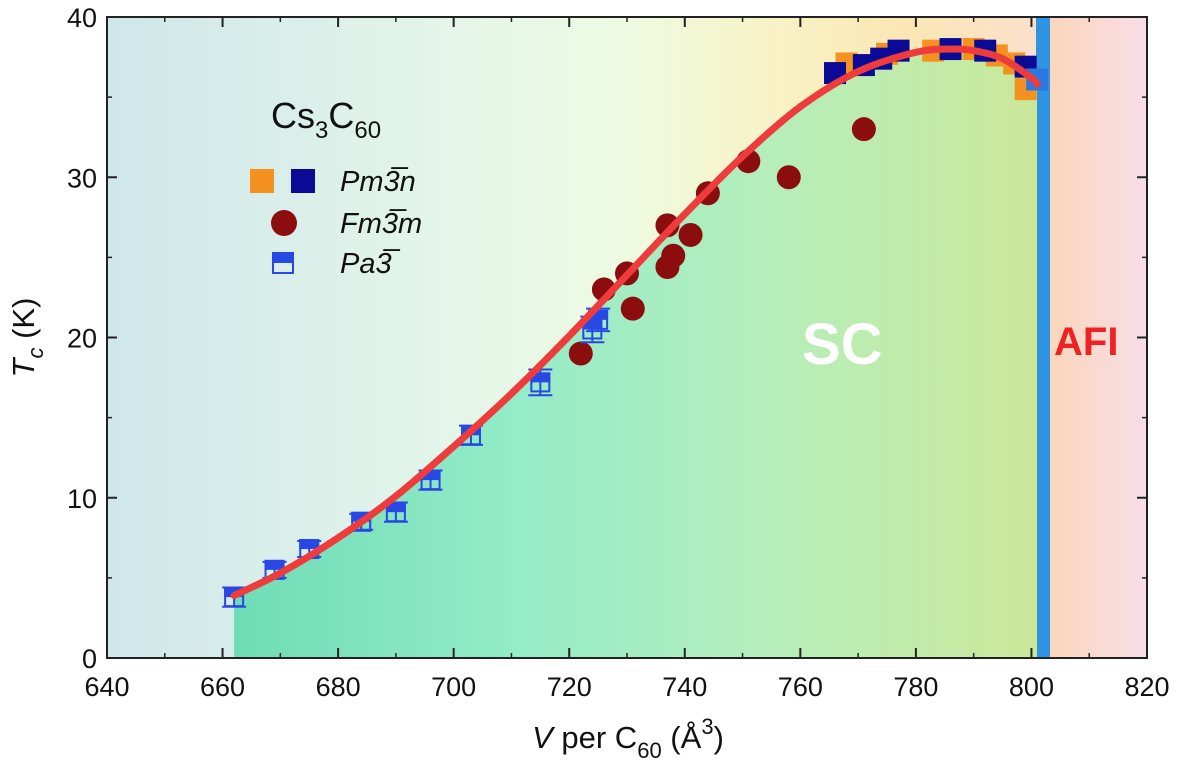 Image resolution: width=1181 pixels, height=770 pixels. Describe the element at coordinates (106, 687) in the screenshot. I see `x-tick-label: 640` at that location.